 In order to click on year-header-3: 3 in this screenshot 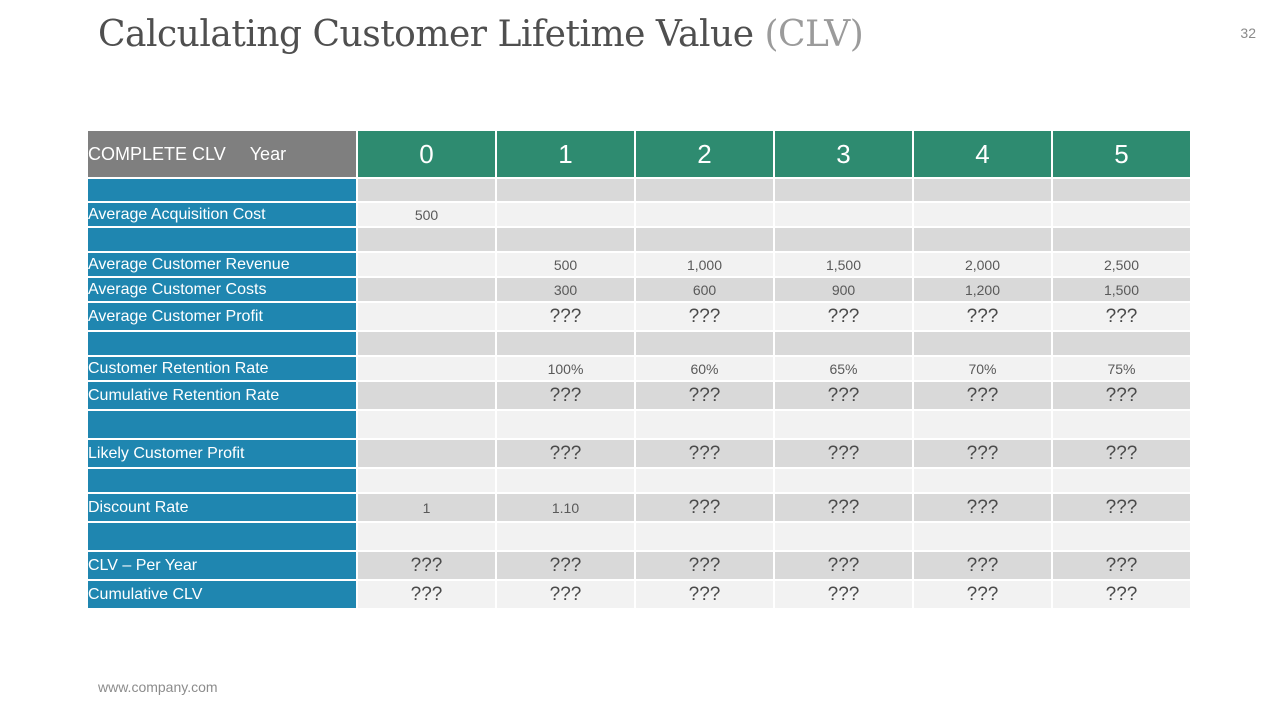, I will do `click(844, 155)`.